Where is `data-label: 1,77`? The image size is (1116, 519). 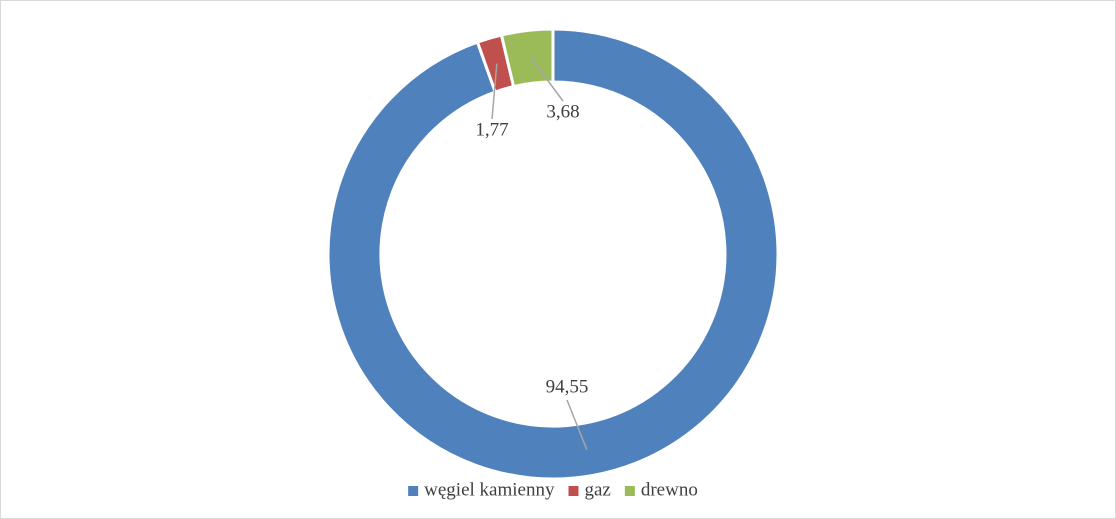
data-label: 1,77 is located at coordinates (491, 129).